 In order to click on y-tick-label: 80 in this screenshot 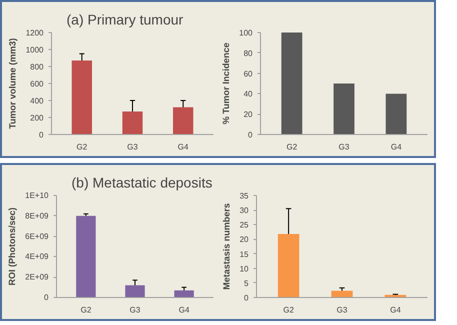, I will do `click(249, 53)`.